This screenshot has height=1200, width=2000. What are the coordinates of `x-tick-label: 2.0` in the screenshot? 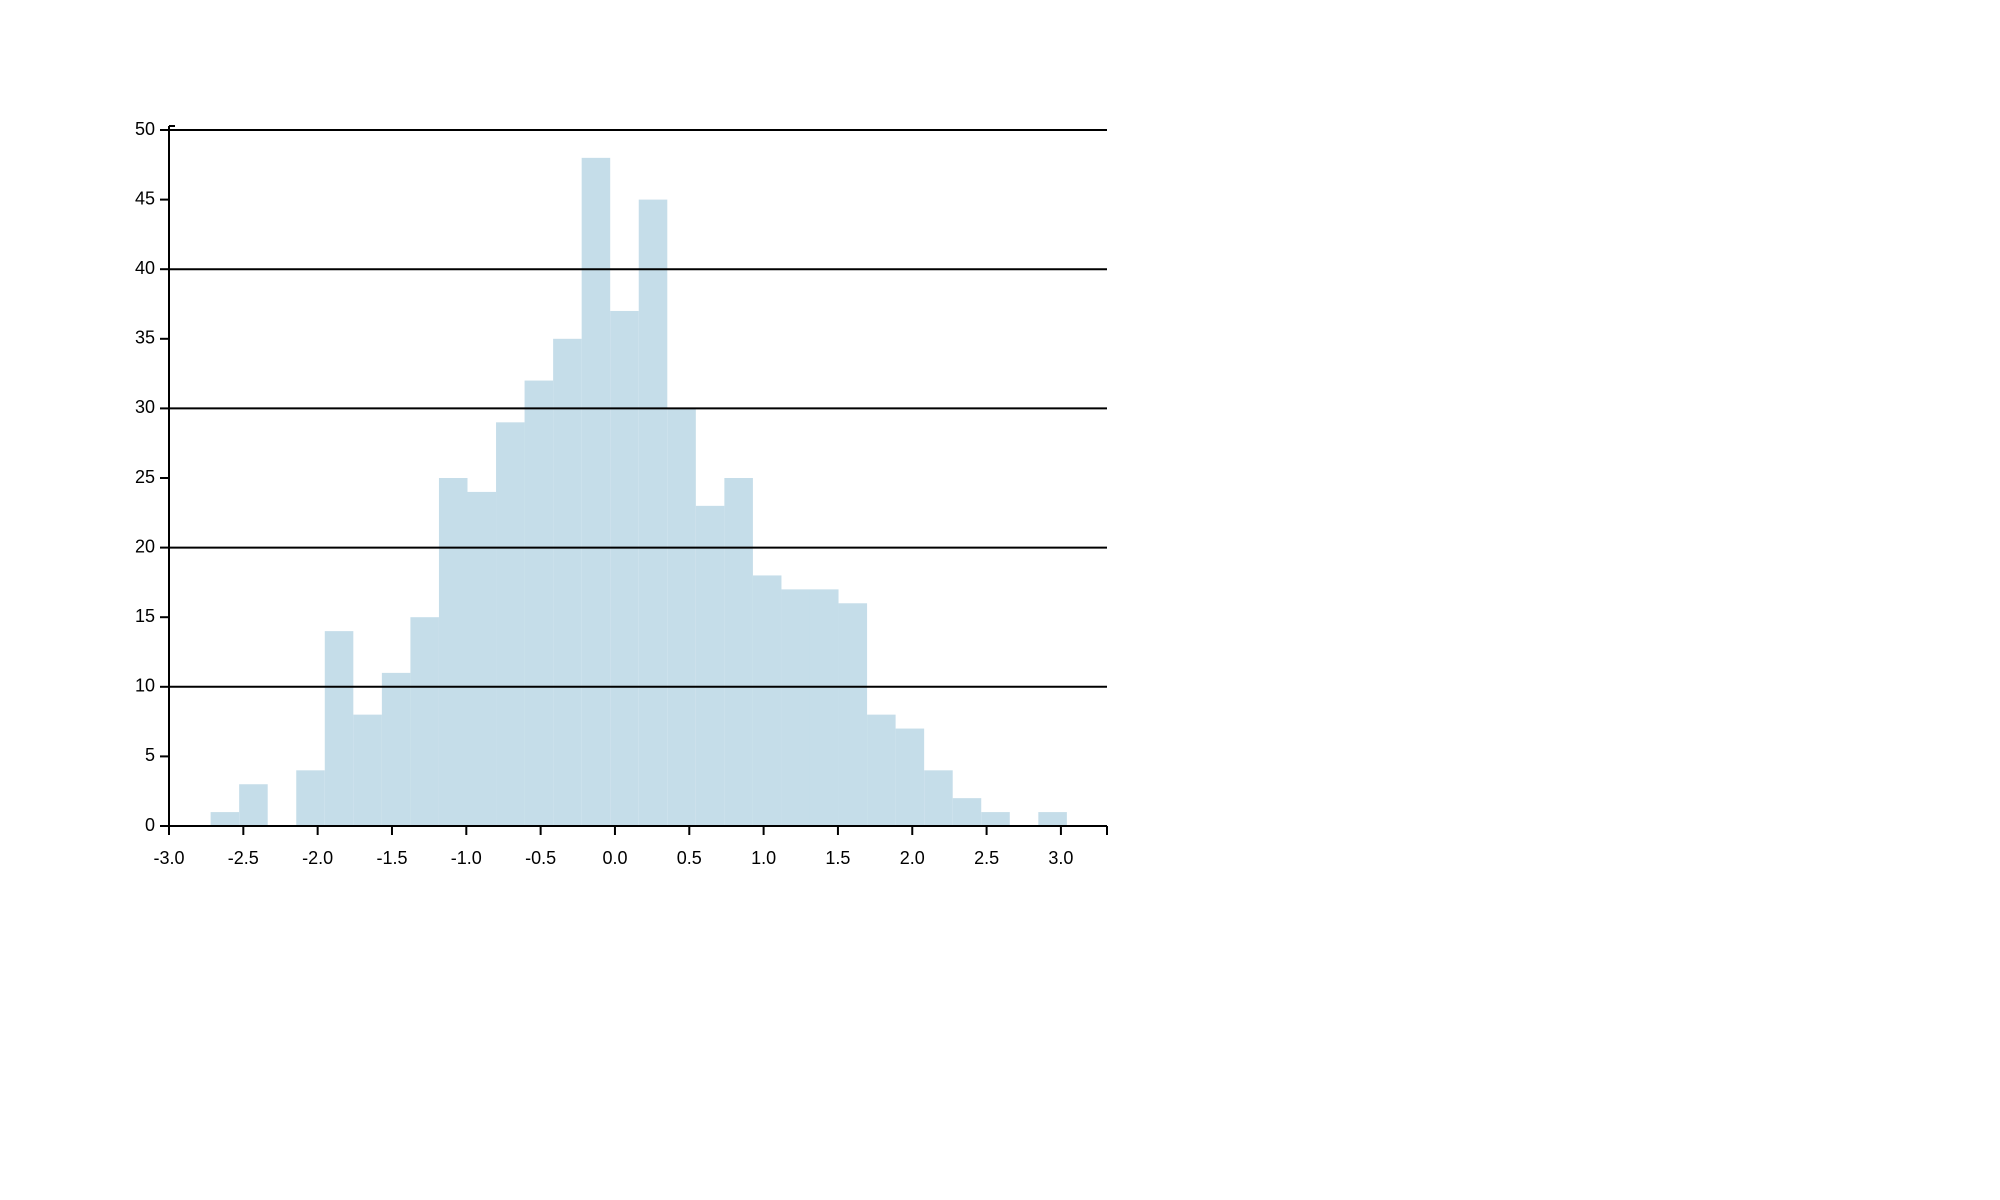 It's located at (912, 858).